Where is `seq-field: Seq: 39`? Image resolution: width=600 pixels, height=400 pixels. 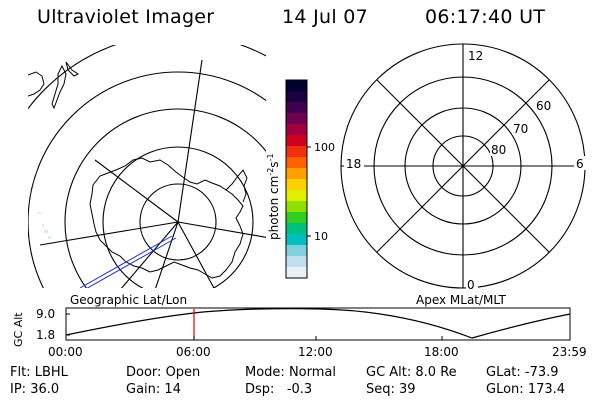 seq-field: Seq: 39 is located at coordinates (391, 389).